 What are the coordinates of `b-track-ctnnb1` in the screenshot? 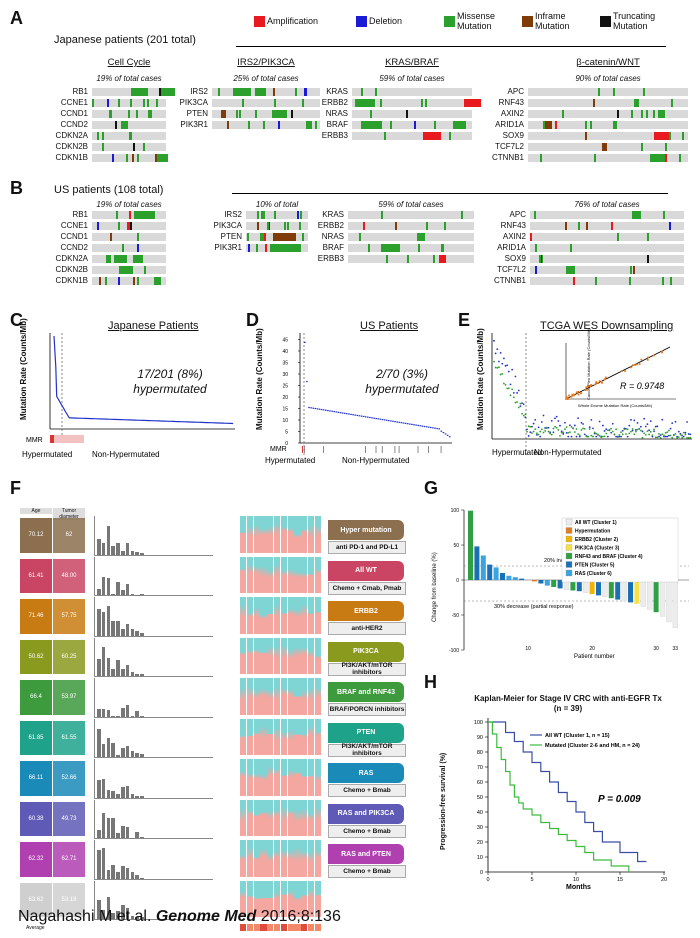 It's located at (607, 281).